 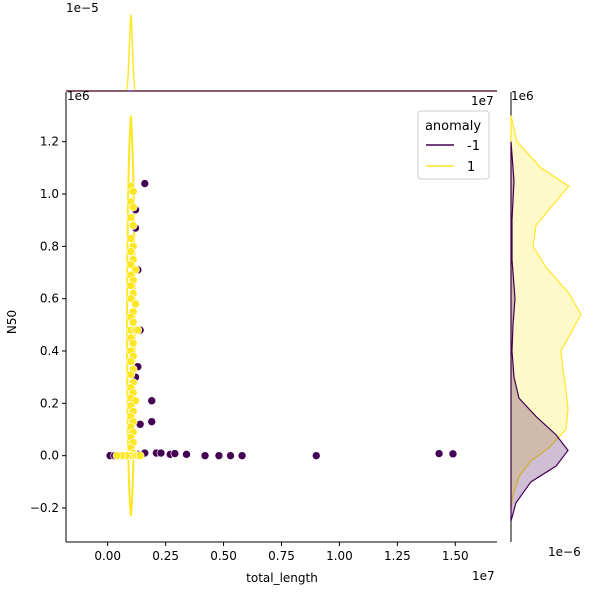 What do you see at coordinates (12, 322) in the screenshot?
I see `y-axis-label: N50` at bounding box center [12, 322].